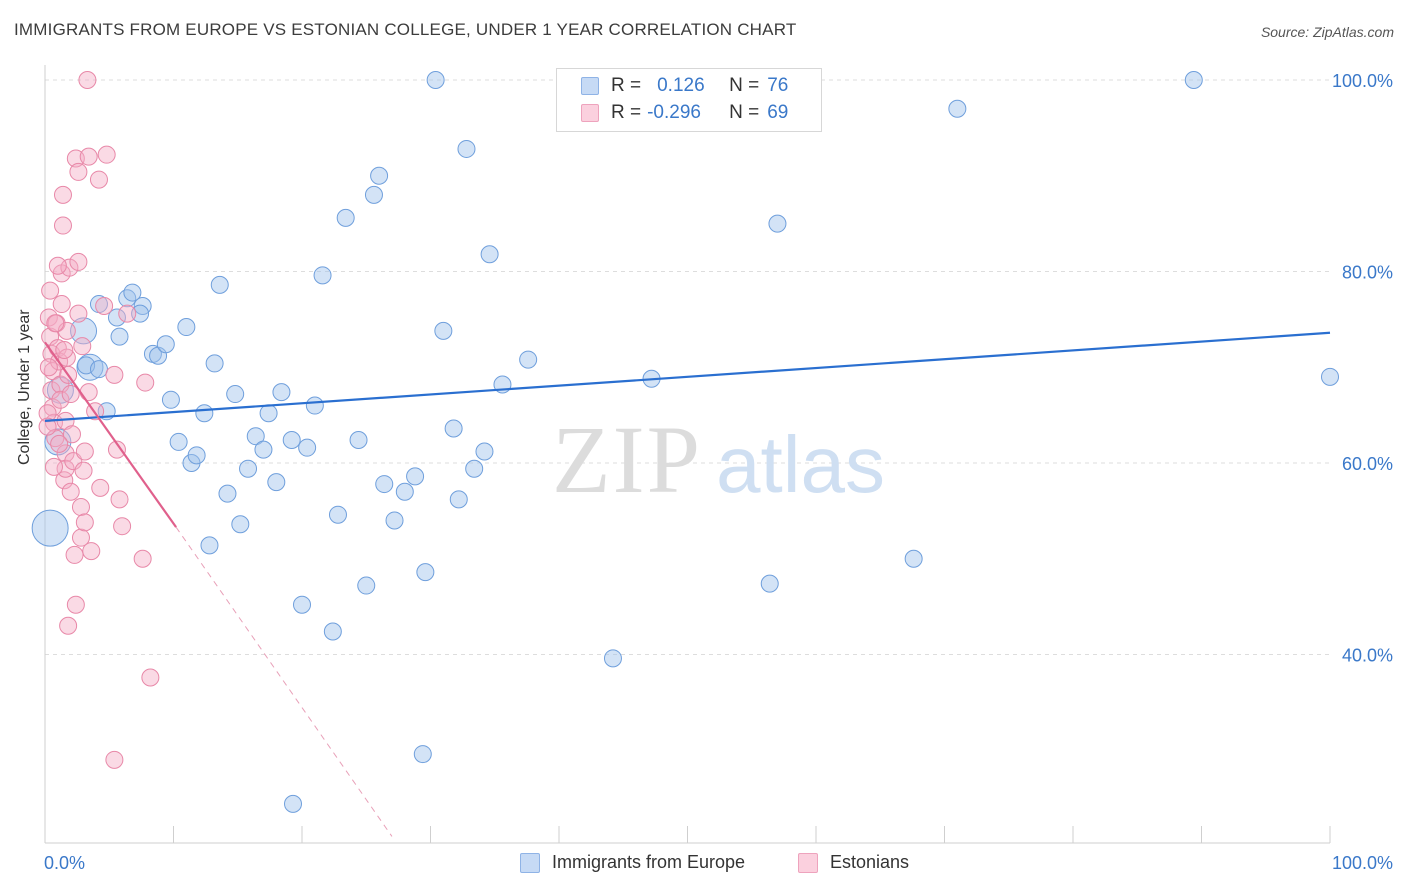 The height and width of the screenshot is (892, 1406). What do you see at coordinates (681, 85) in the screenshot?
I see `legend-r-value: 0.126` at bounding box center [681, 85].